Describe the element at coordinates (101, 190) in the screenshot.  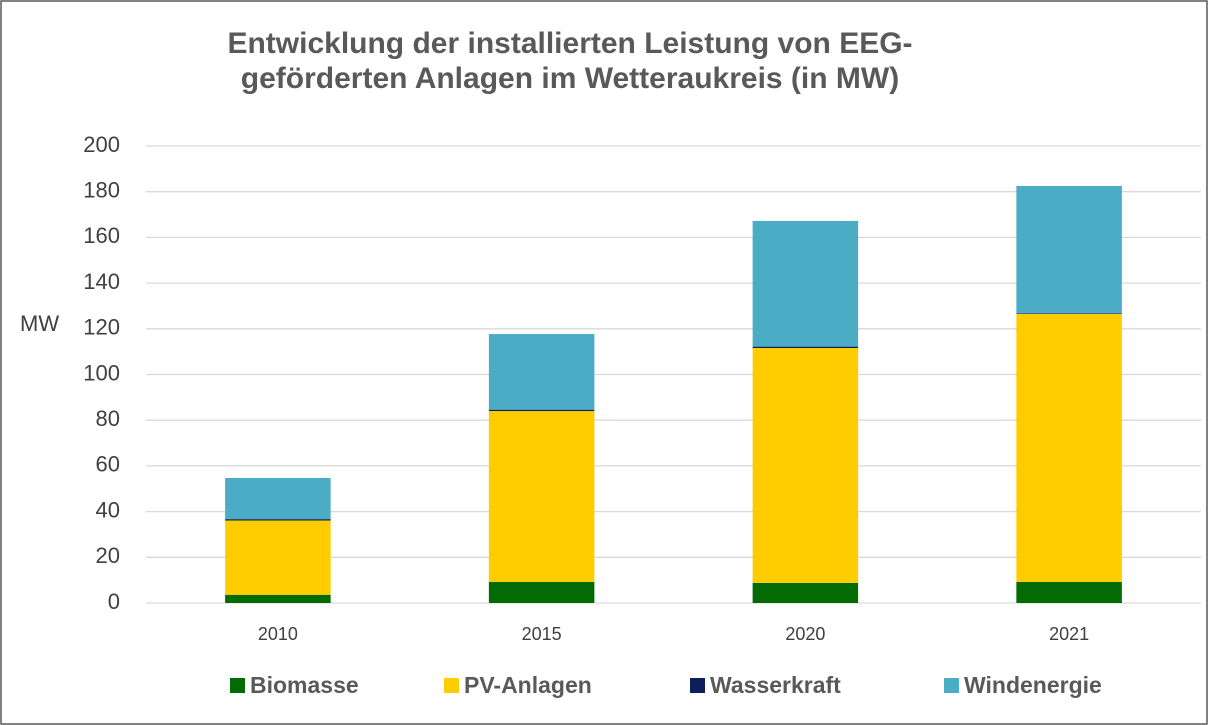
I see `y-tick-label: 180` at that location.